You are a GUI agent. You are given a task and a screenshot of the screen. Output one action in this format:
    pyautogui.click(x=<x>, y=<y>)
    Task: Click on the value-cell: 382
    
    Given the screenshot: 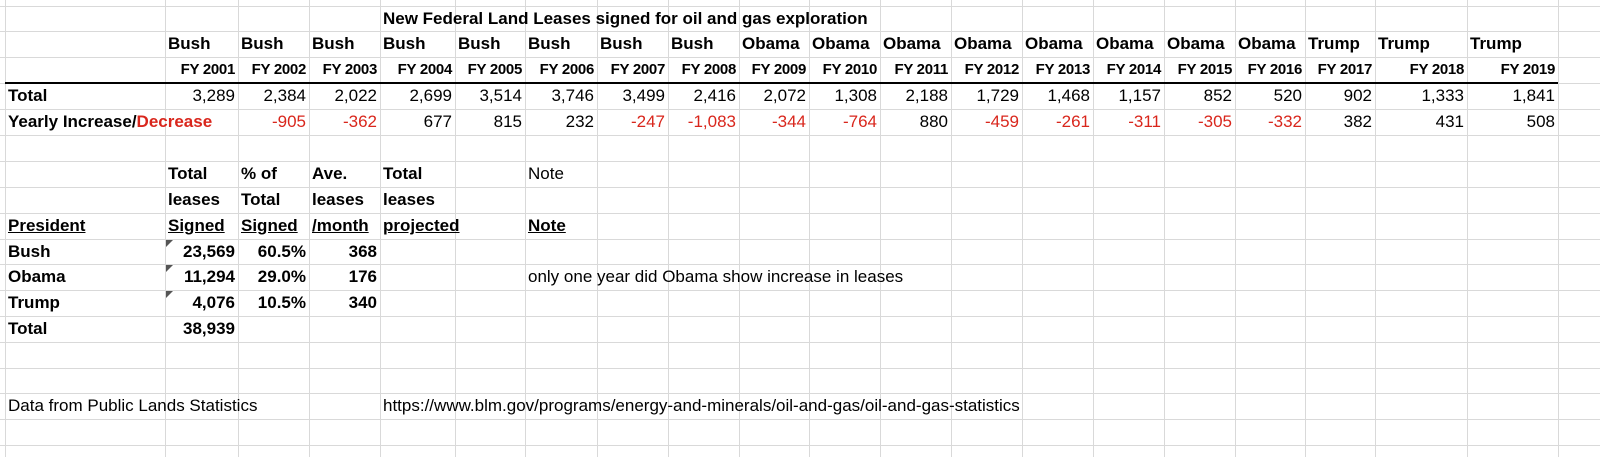 What is the action you would take?
    pyautogui.click(x=1357, y=121)
    